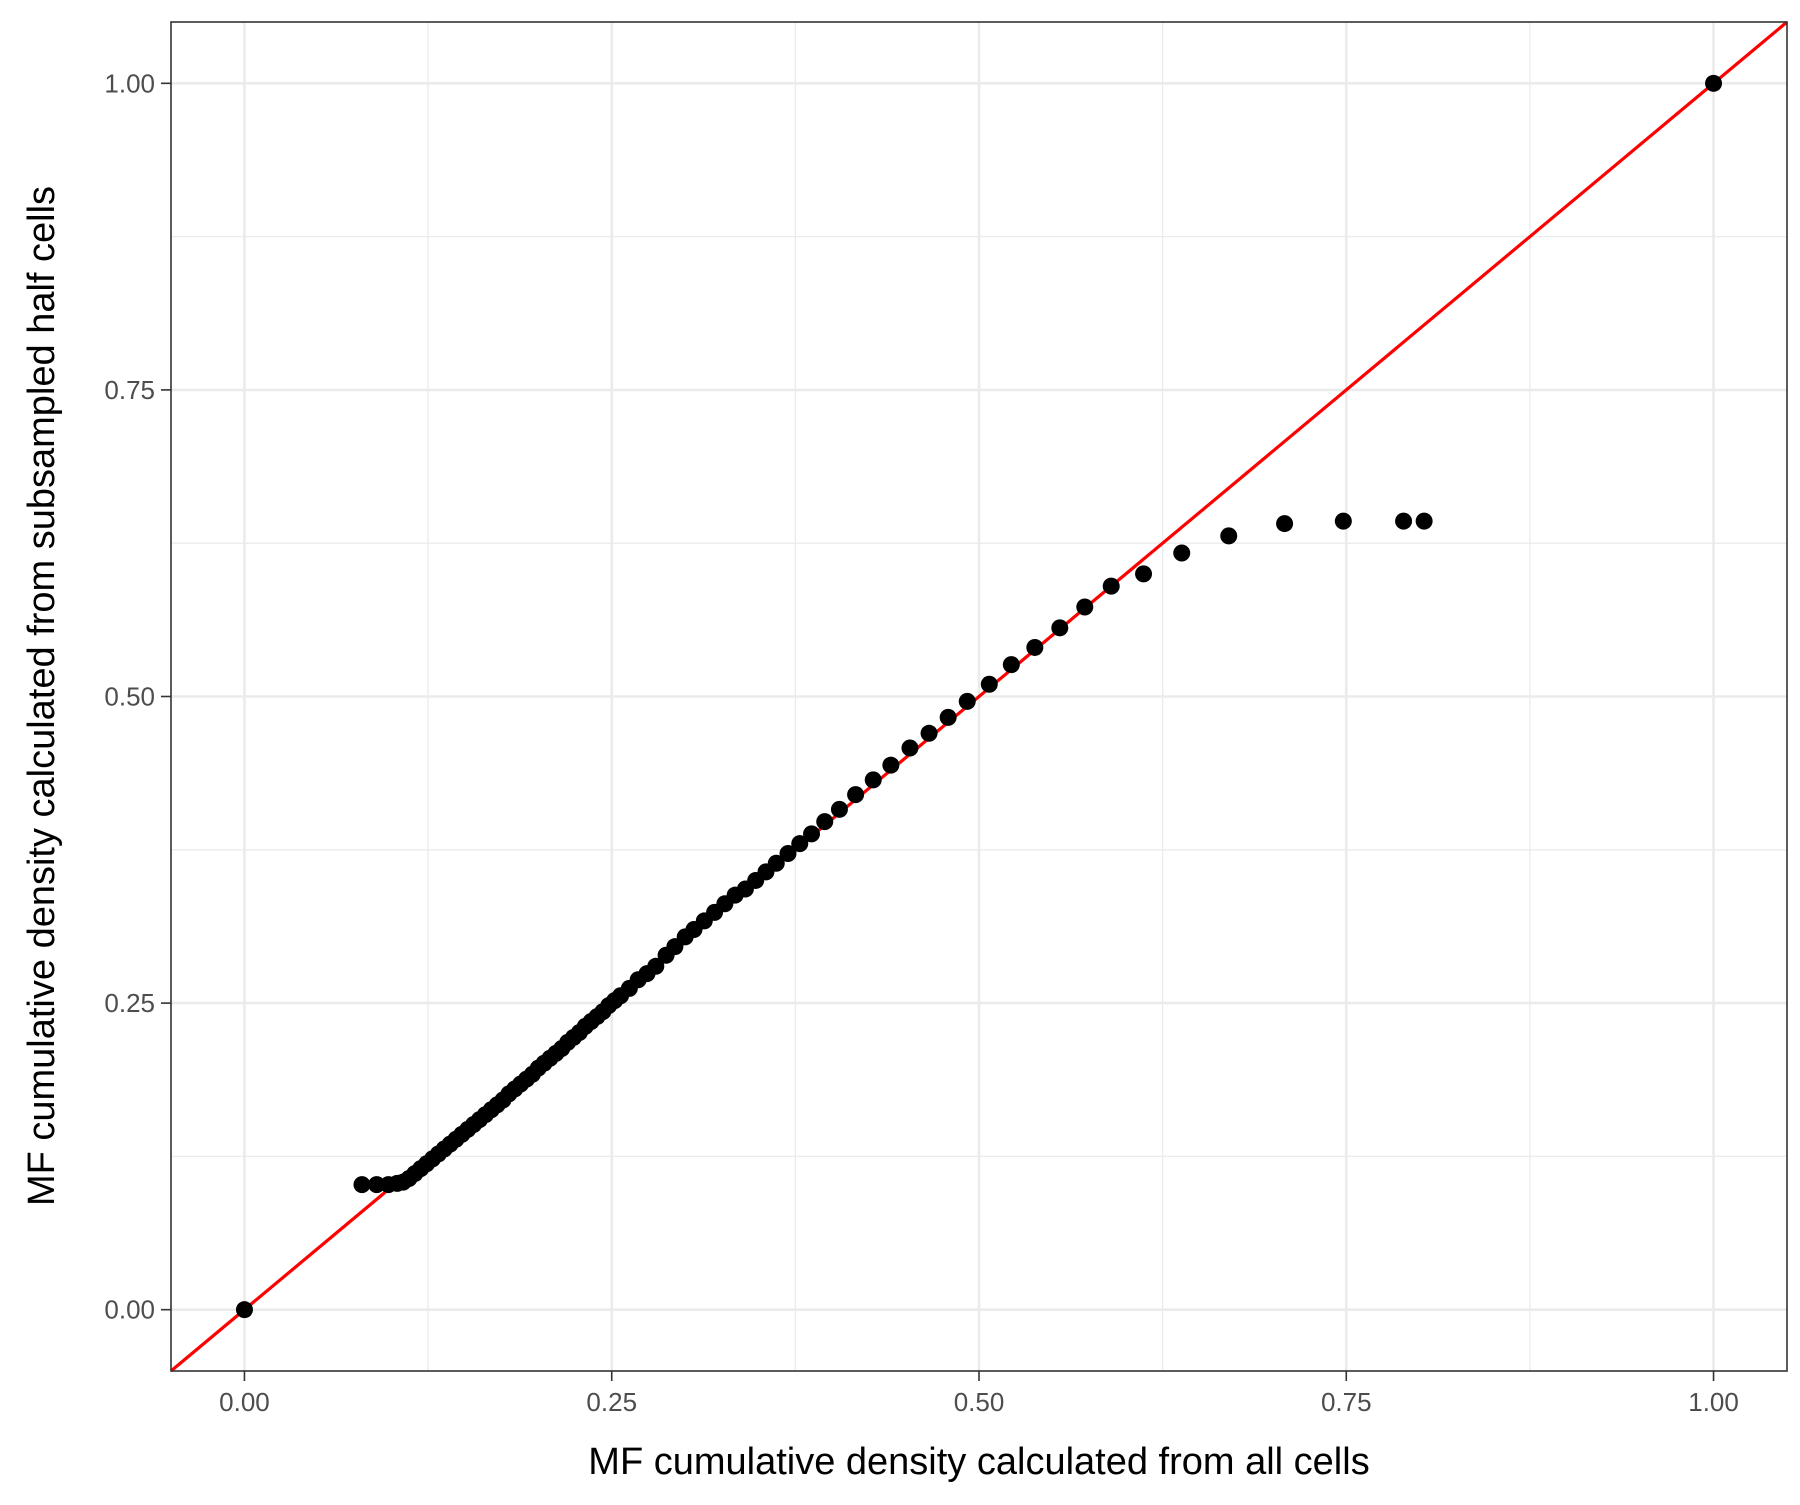 The image size is (1800, 1505). Describe the element at coordinates (244, 1402) in the screenshot. I see `x-tick-label: 0.00` at that location.